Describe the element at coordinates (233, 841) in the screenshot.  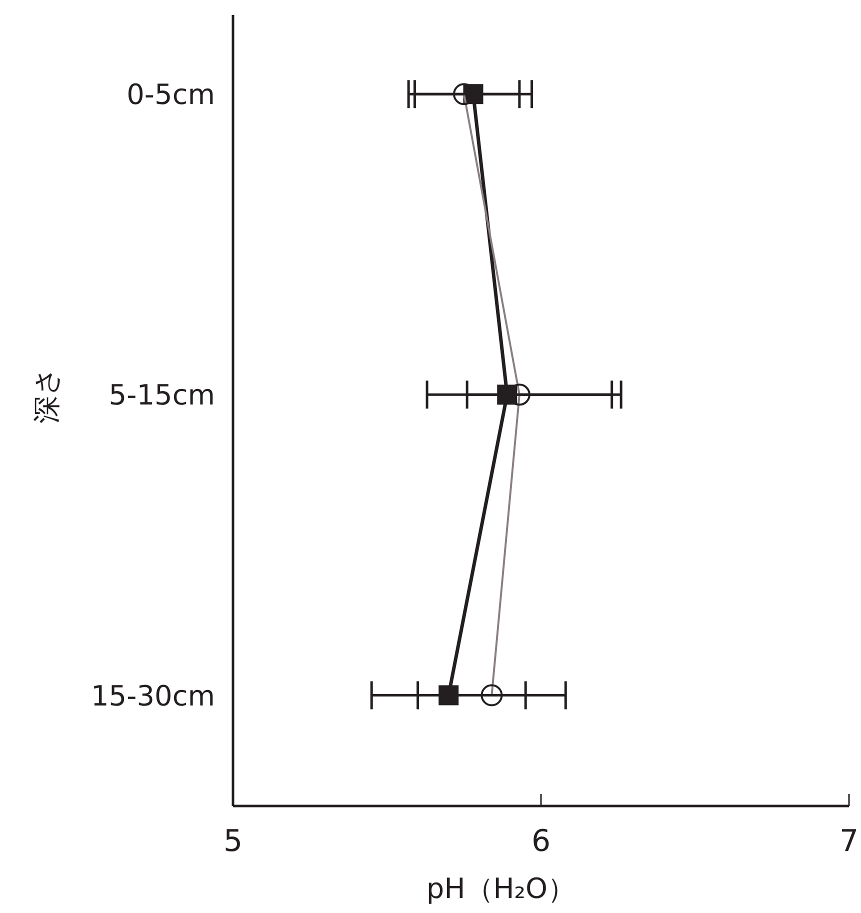
I see `x-tick-label: 5` at that location.